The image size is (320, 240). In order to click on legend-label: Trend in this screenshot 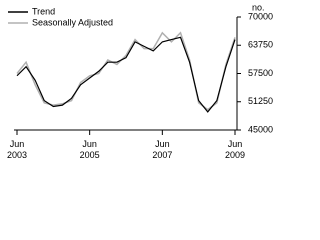, I will do `click(43, 11)`.